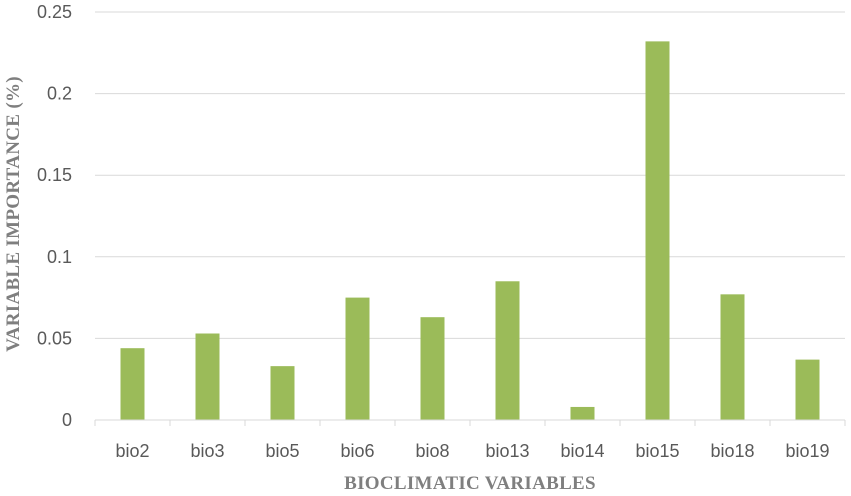 This screenshot has width=851, height=496. Describe the element at coordinates (207, 451) in the screenshot. I see `x-tick-label: bio3` at that location.